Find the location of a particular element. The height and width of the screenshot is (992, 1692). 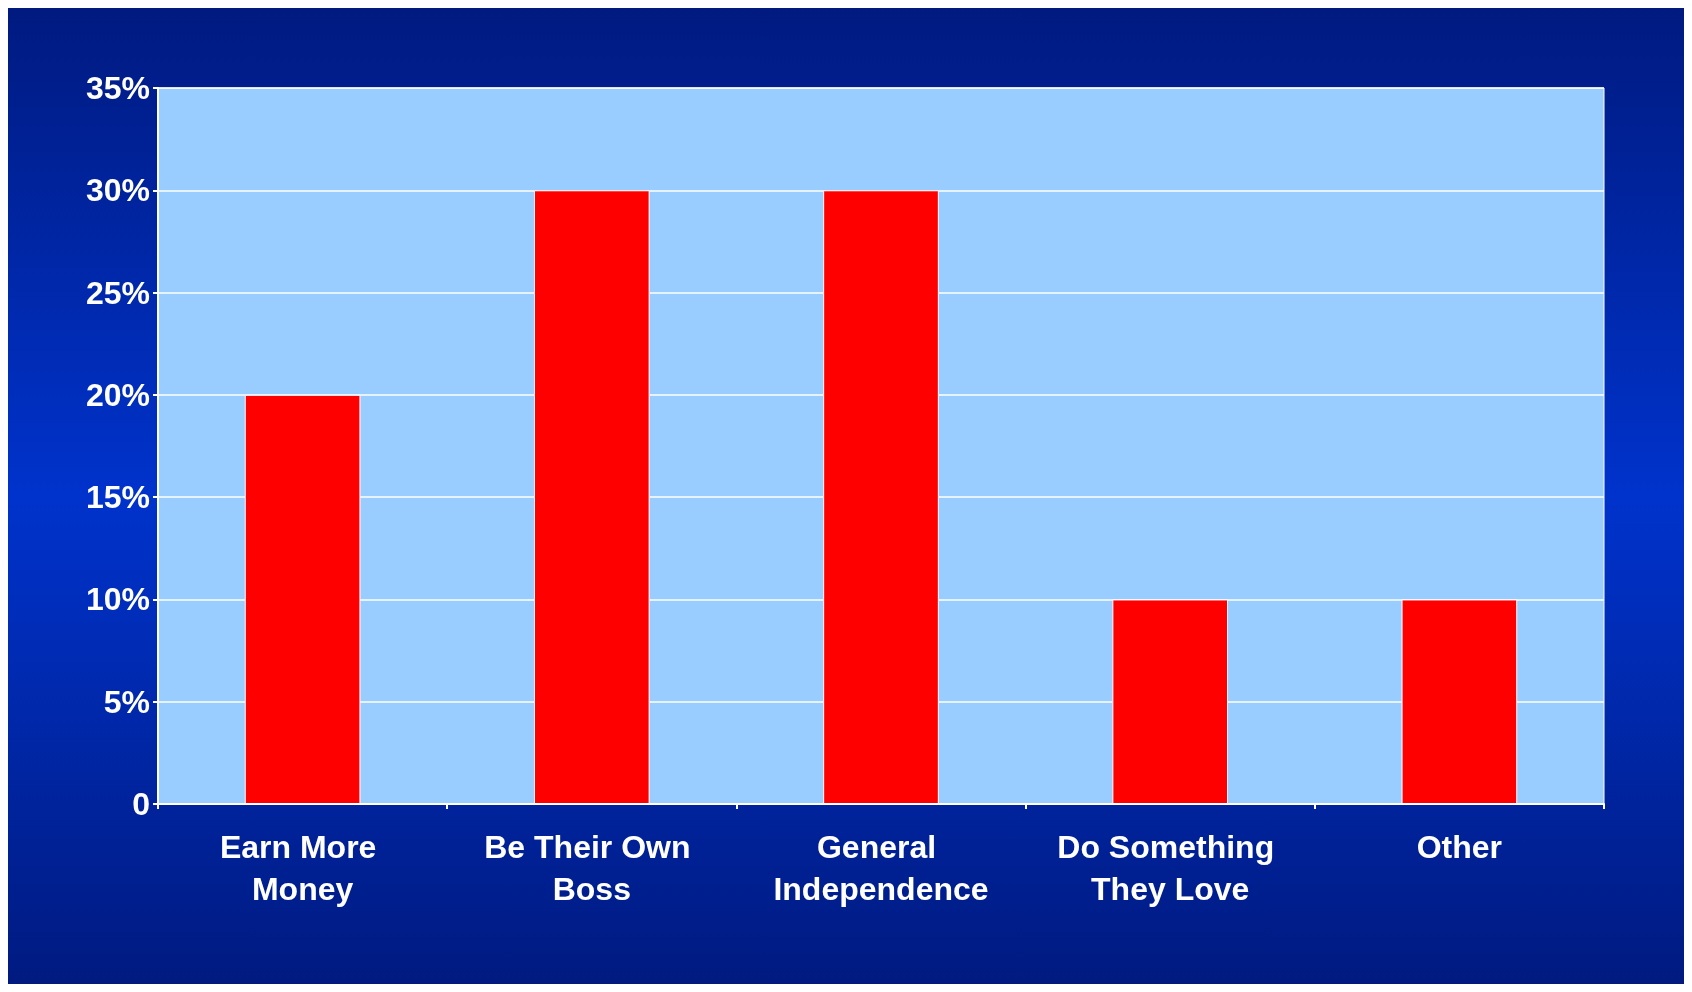

x-tick-label: Be Their Own Boss is located at coordinates (592, 868).